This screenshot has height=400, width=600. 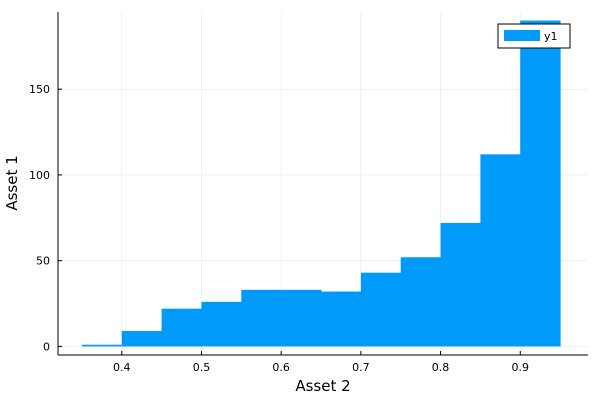 I want to click on x-tick-label: 0.8, so click(x=441, y=367).